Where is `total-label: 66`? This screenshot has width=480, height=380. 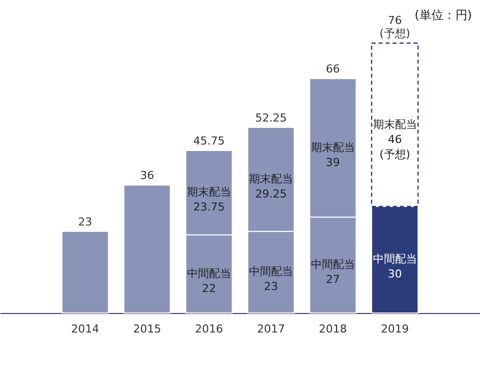
total-label: 66 is located at coordinates (333, 69).